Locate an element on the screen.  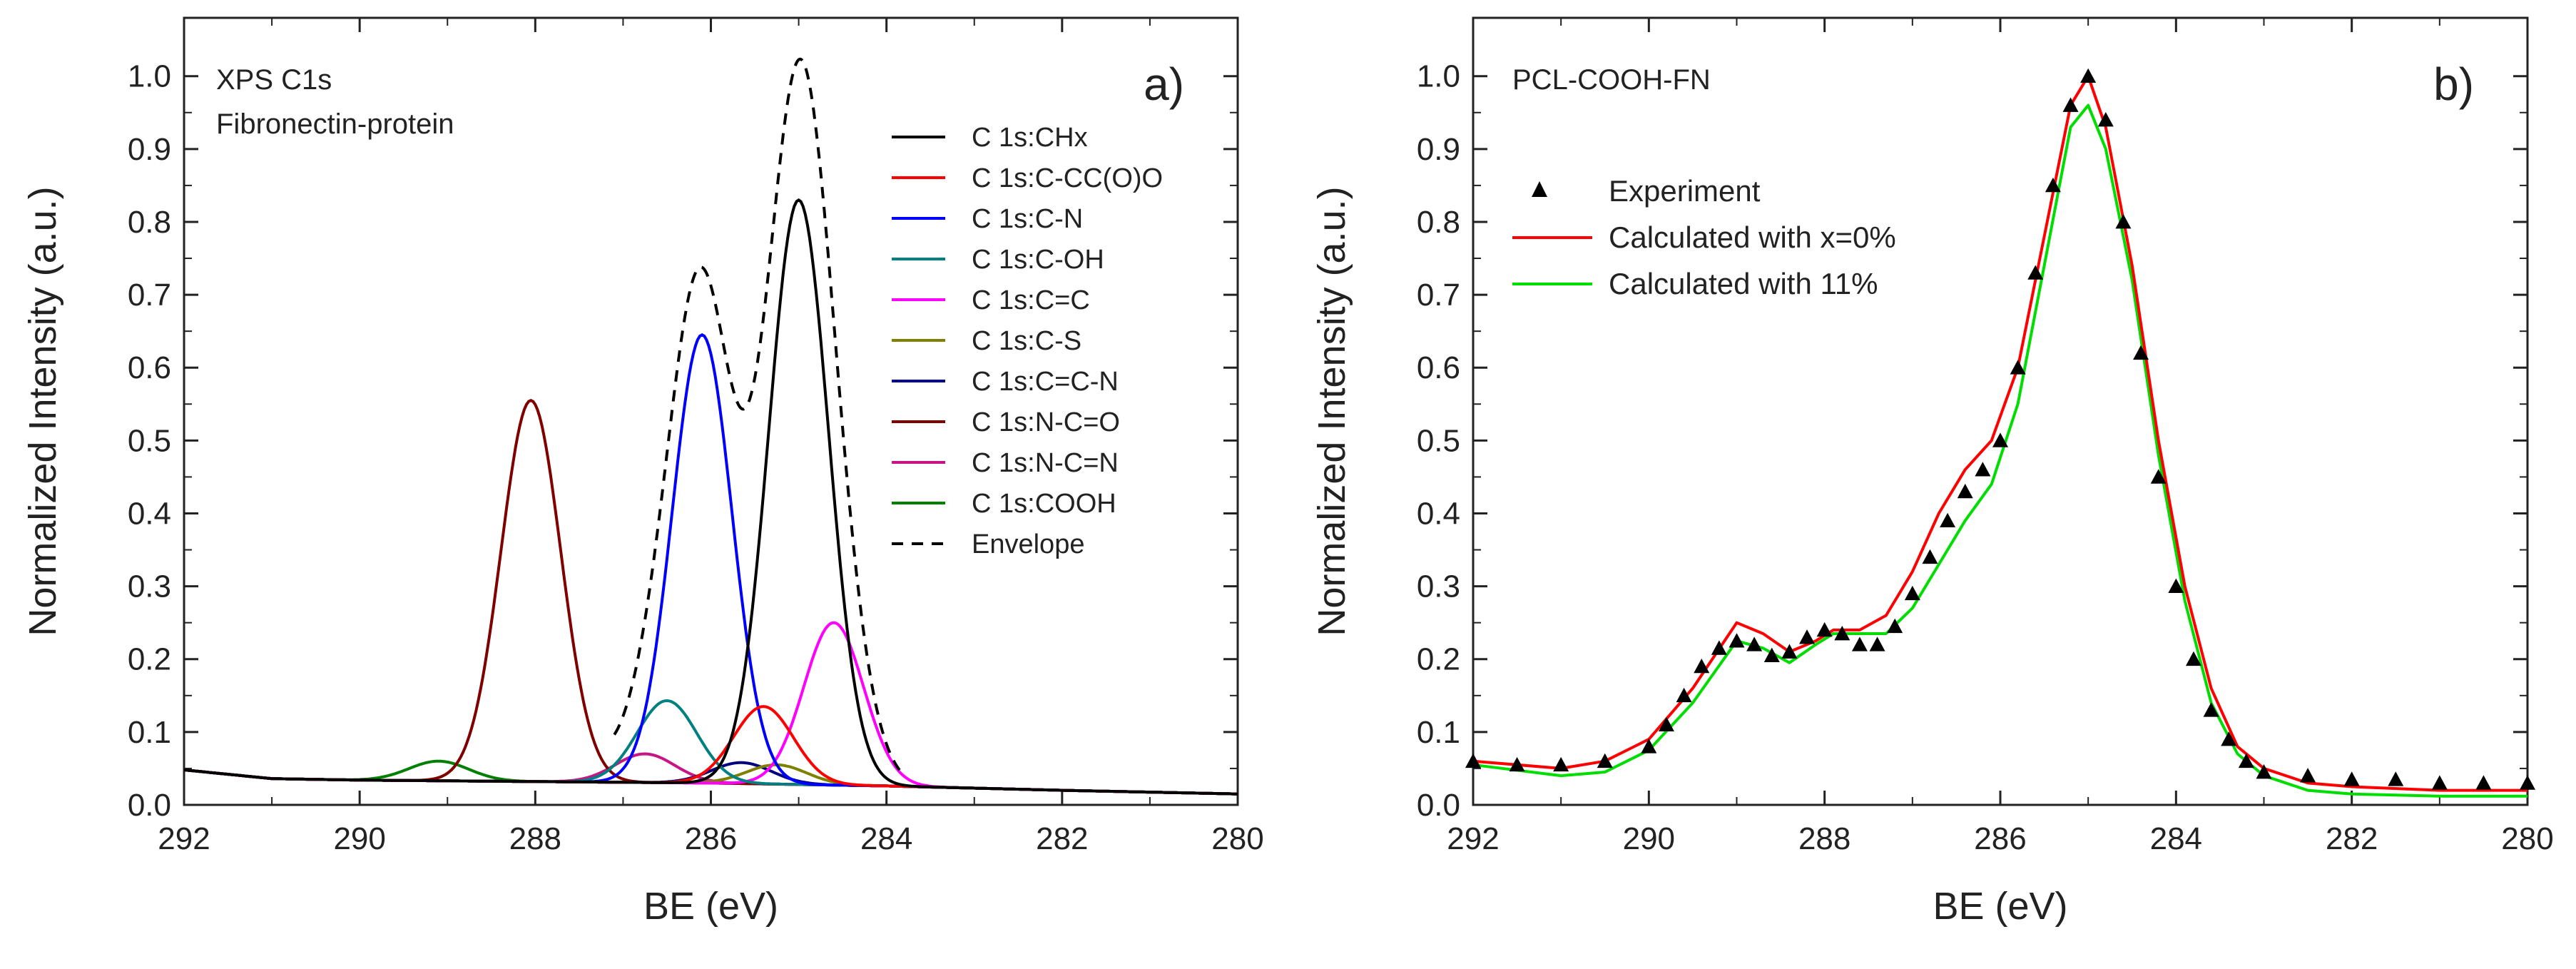
legend-swatch-marker is located at coordinates (1539, 189).